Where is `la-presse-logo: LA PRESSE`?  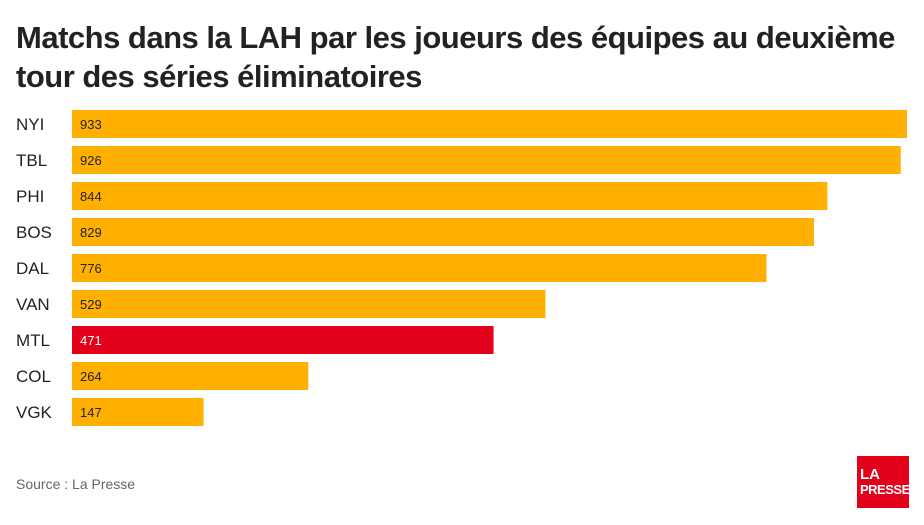 la-presse-logo: LA PRESSE is located at coordinates (883, 482).